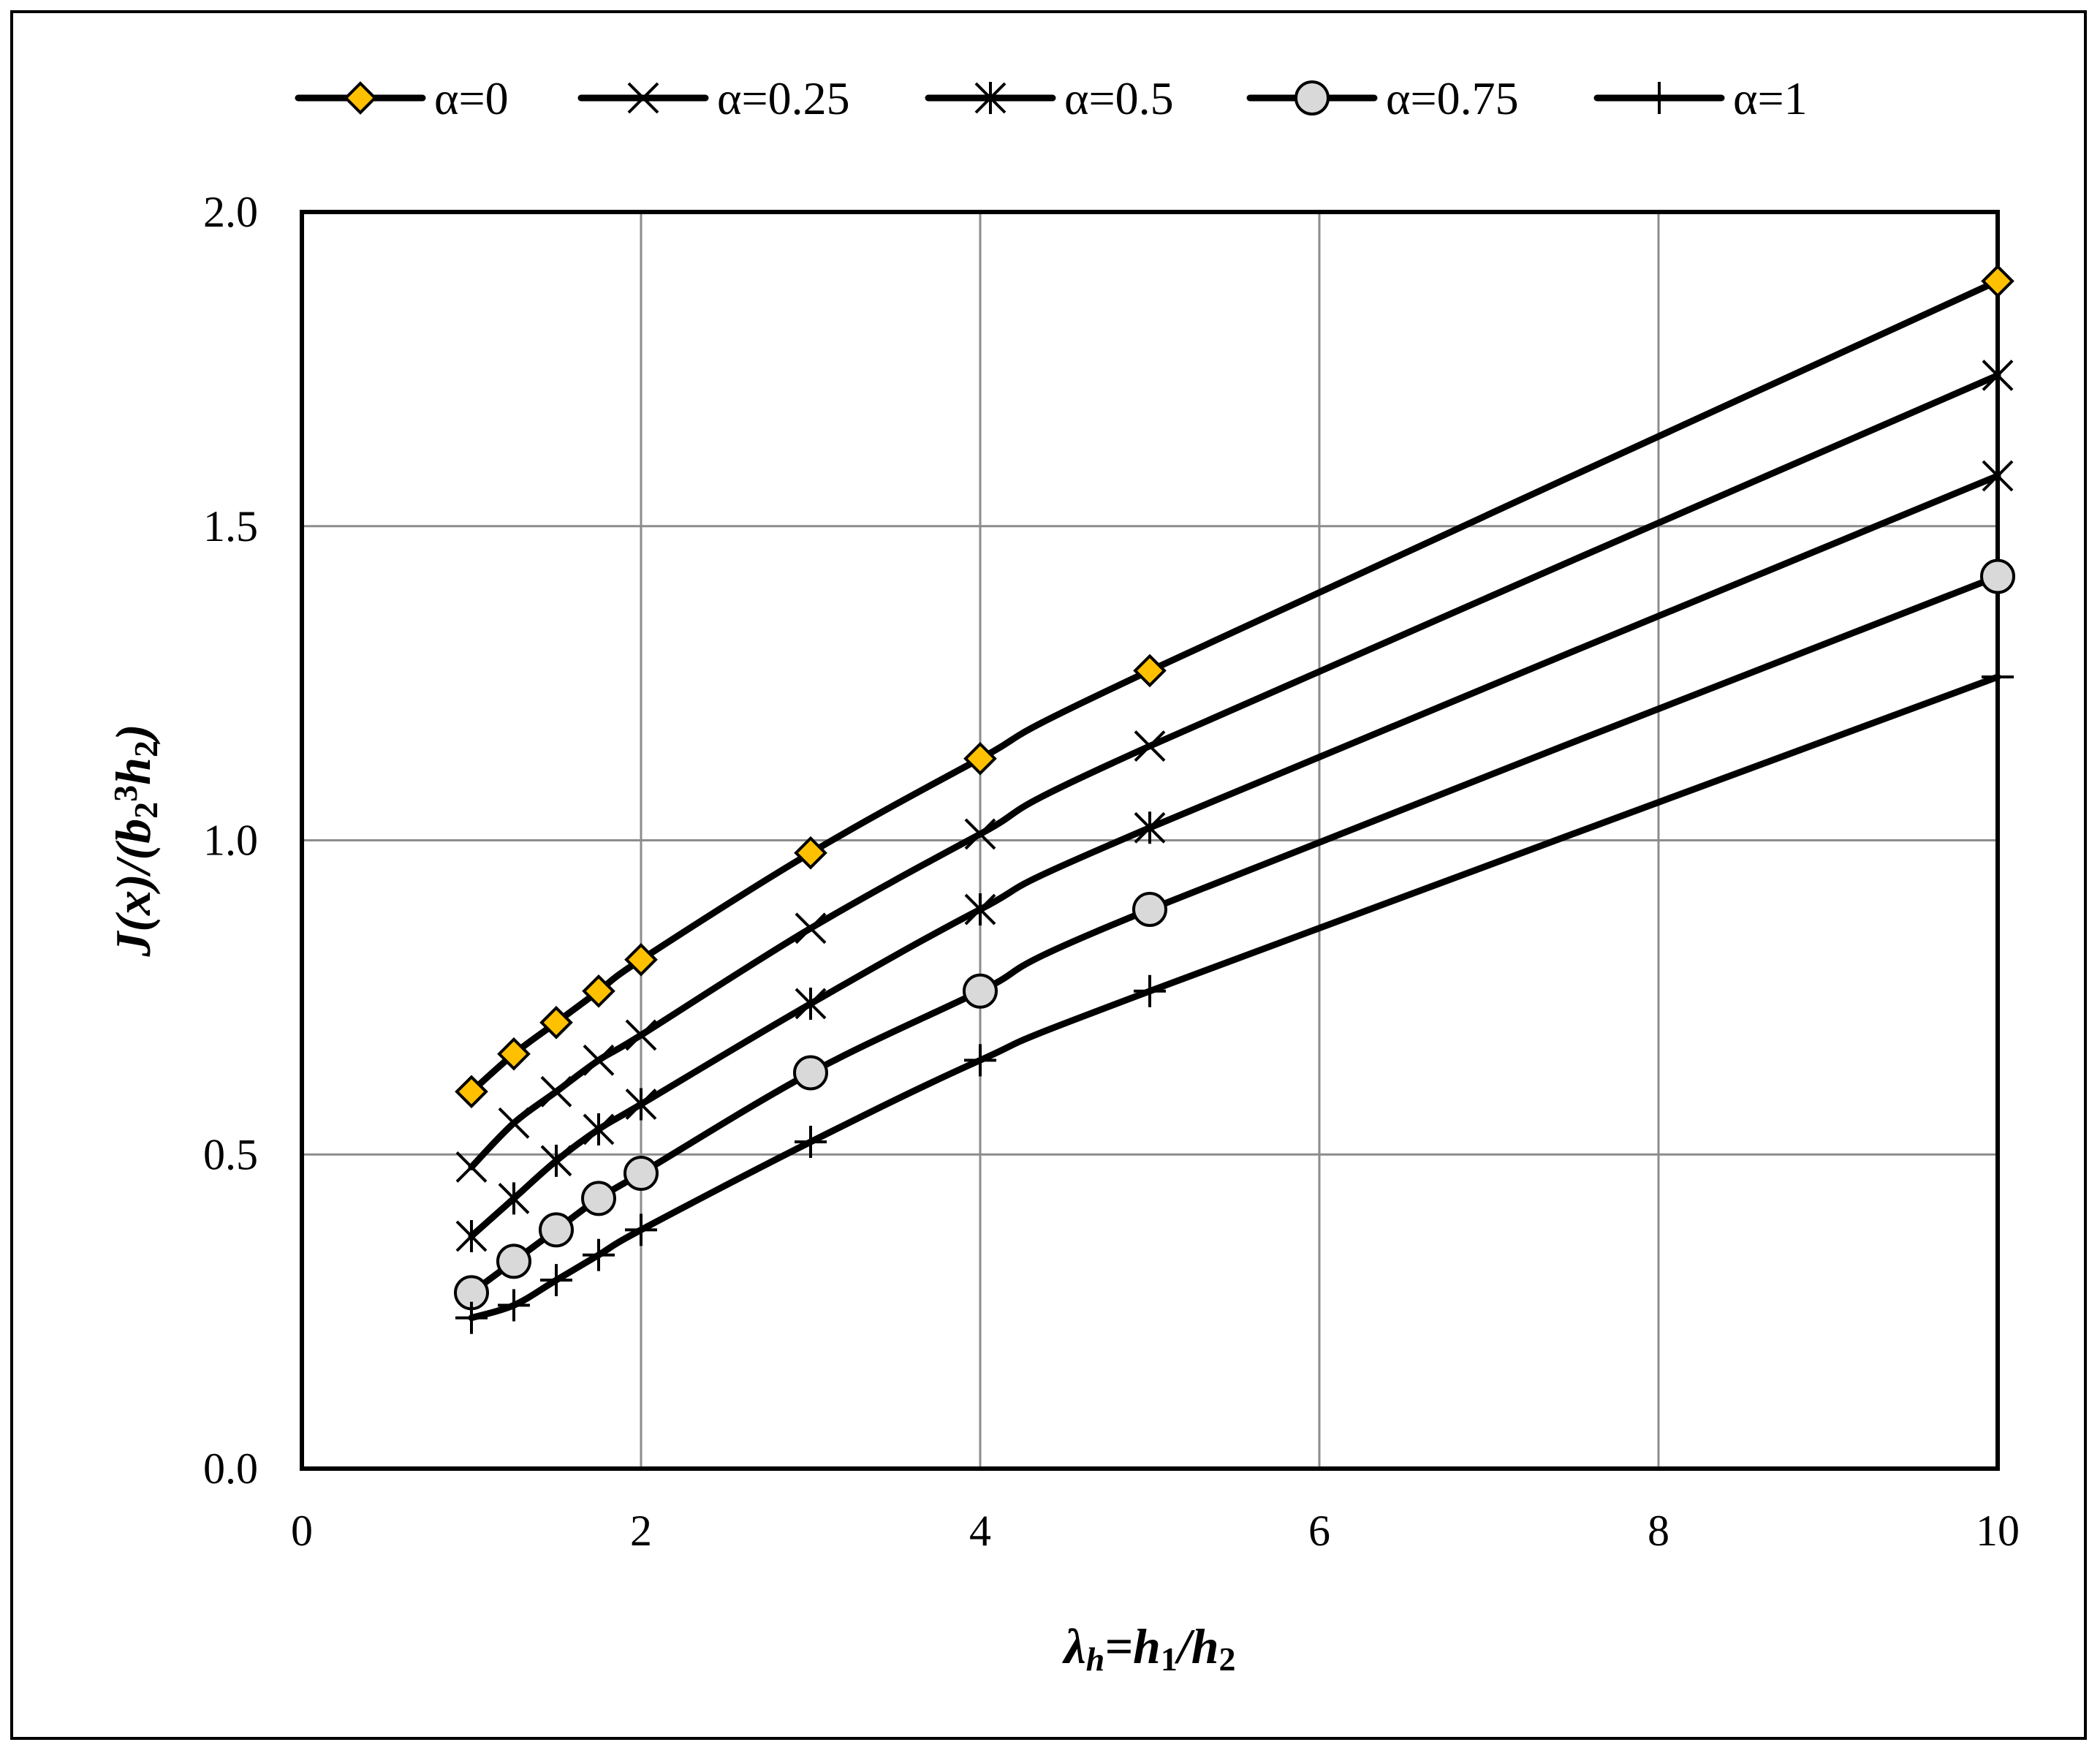 The width and height of the screenshot is (2100, 1753). What do you see at coordinates (1155, 1531) in the screenshot?
I see `x-axis-tick-labels: 0 2 4 6 8 10` at bounding box center [1155, 1531].